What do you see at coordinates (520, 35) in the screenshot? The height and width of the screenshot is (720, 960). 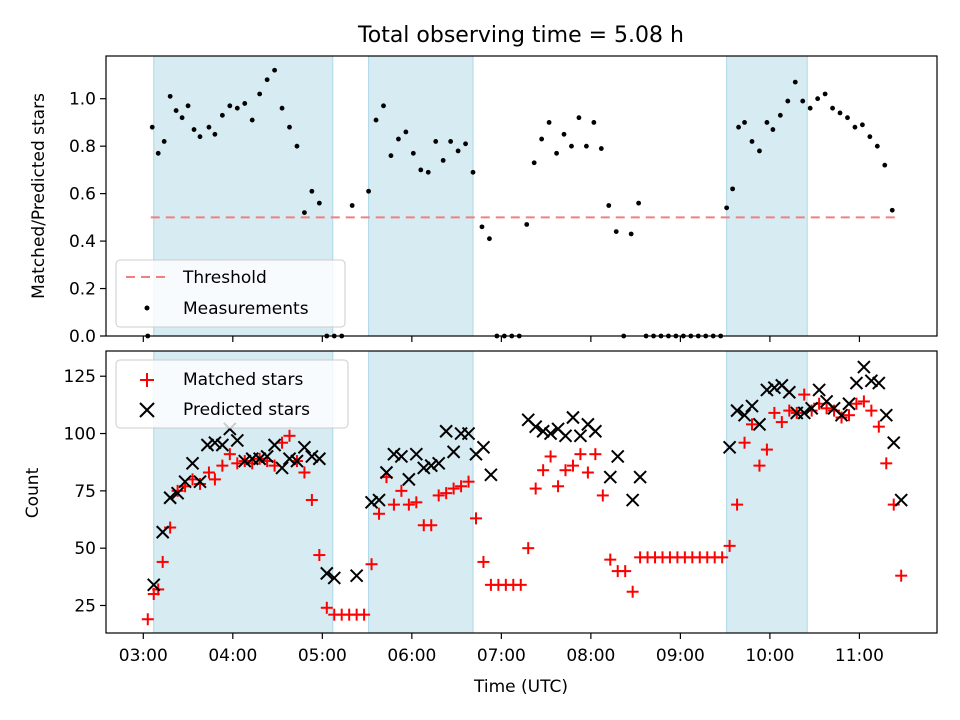 I see `figure-title: Total observing time = 5.08 h` at bounding box center [520, 35].